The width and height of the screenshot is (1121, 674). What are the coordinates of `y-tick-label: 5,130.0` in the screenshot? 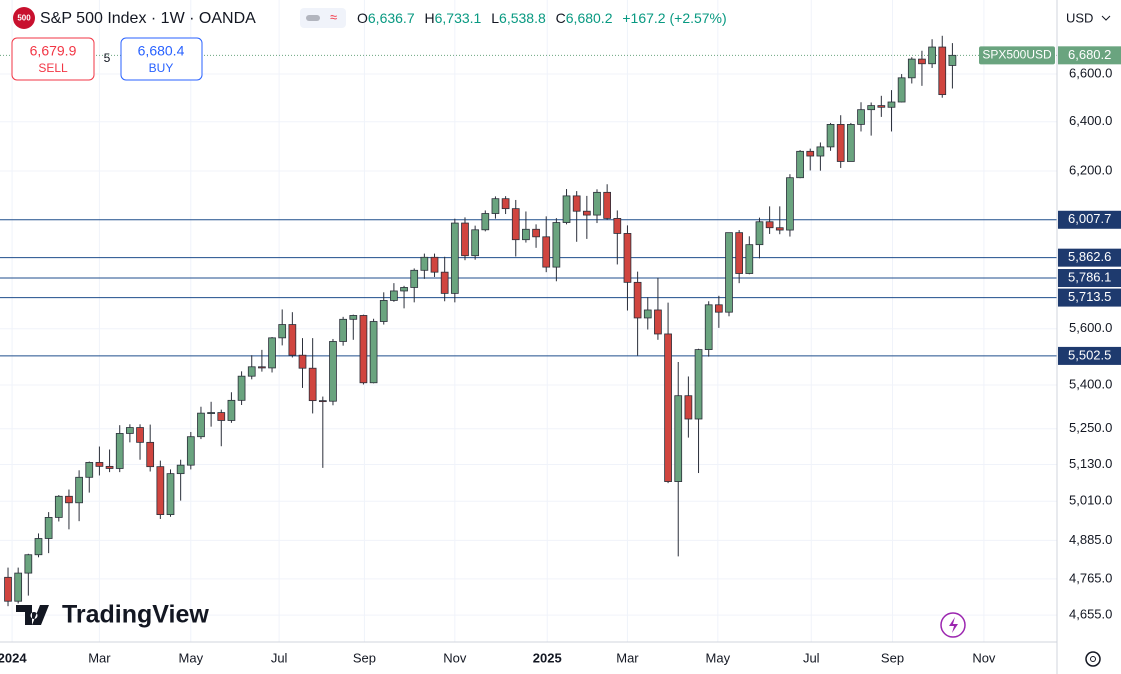 It's located at (1090, 463).